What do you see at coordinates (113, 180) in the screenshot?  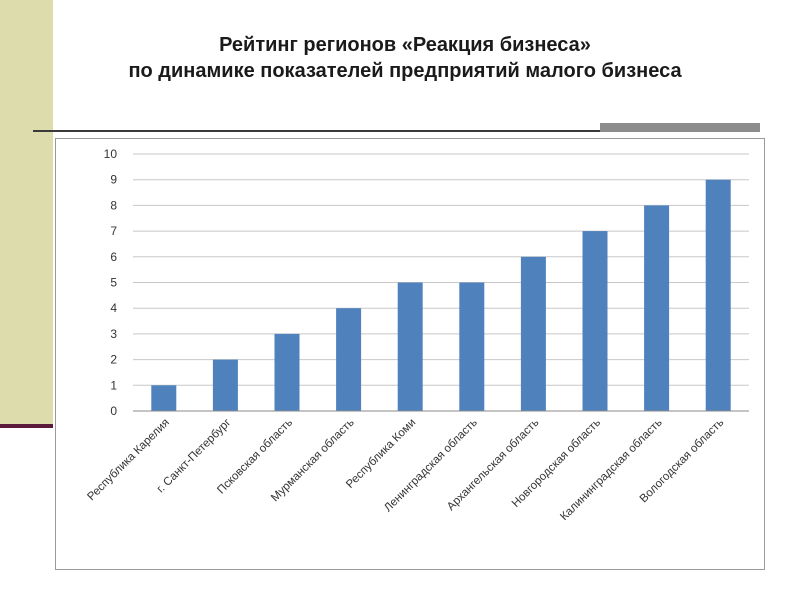 I see `y-tick-label: 9` at bounding box center [113, 180].